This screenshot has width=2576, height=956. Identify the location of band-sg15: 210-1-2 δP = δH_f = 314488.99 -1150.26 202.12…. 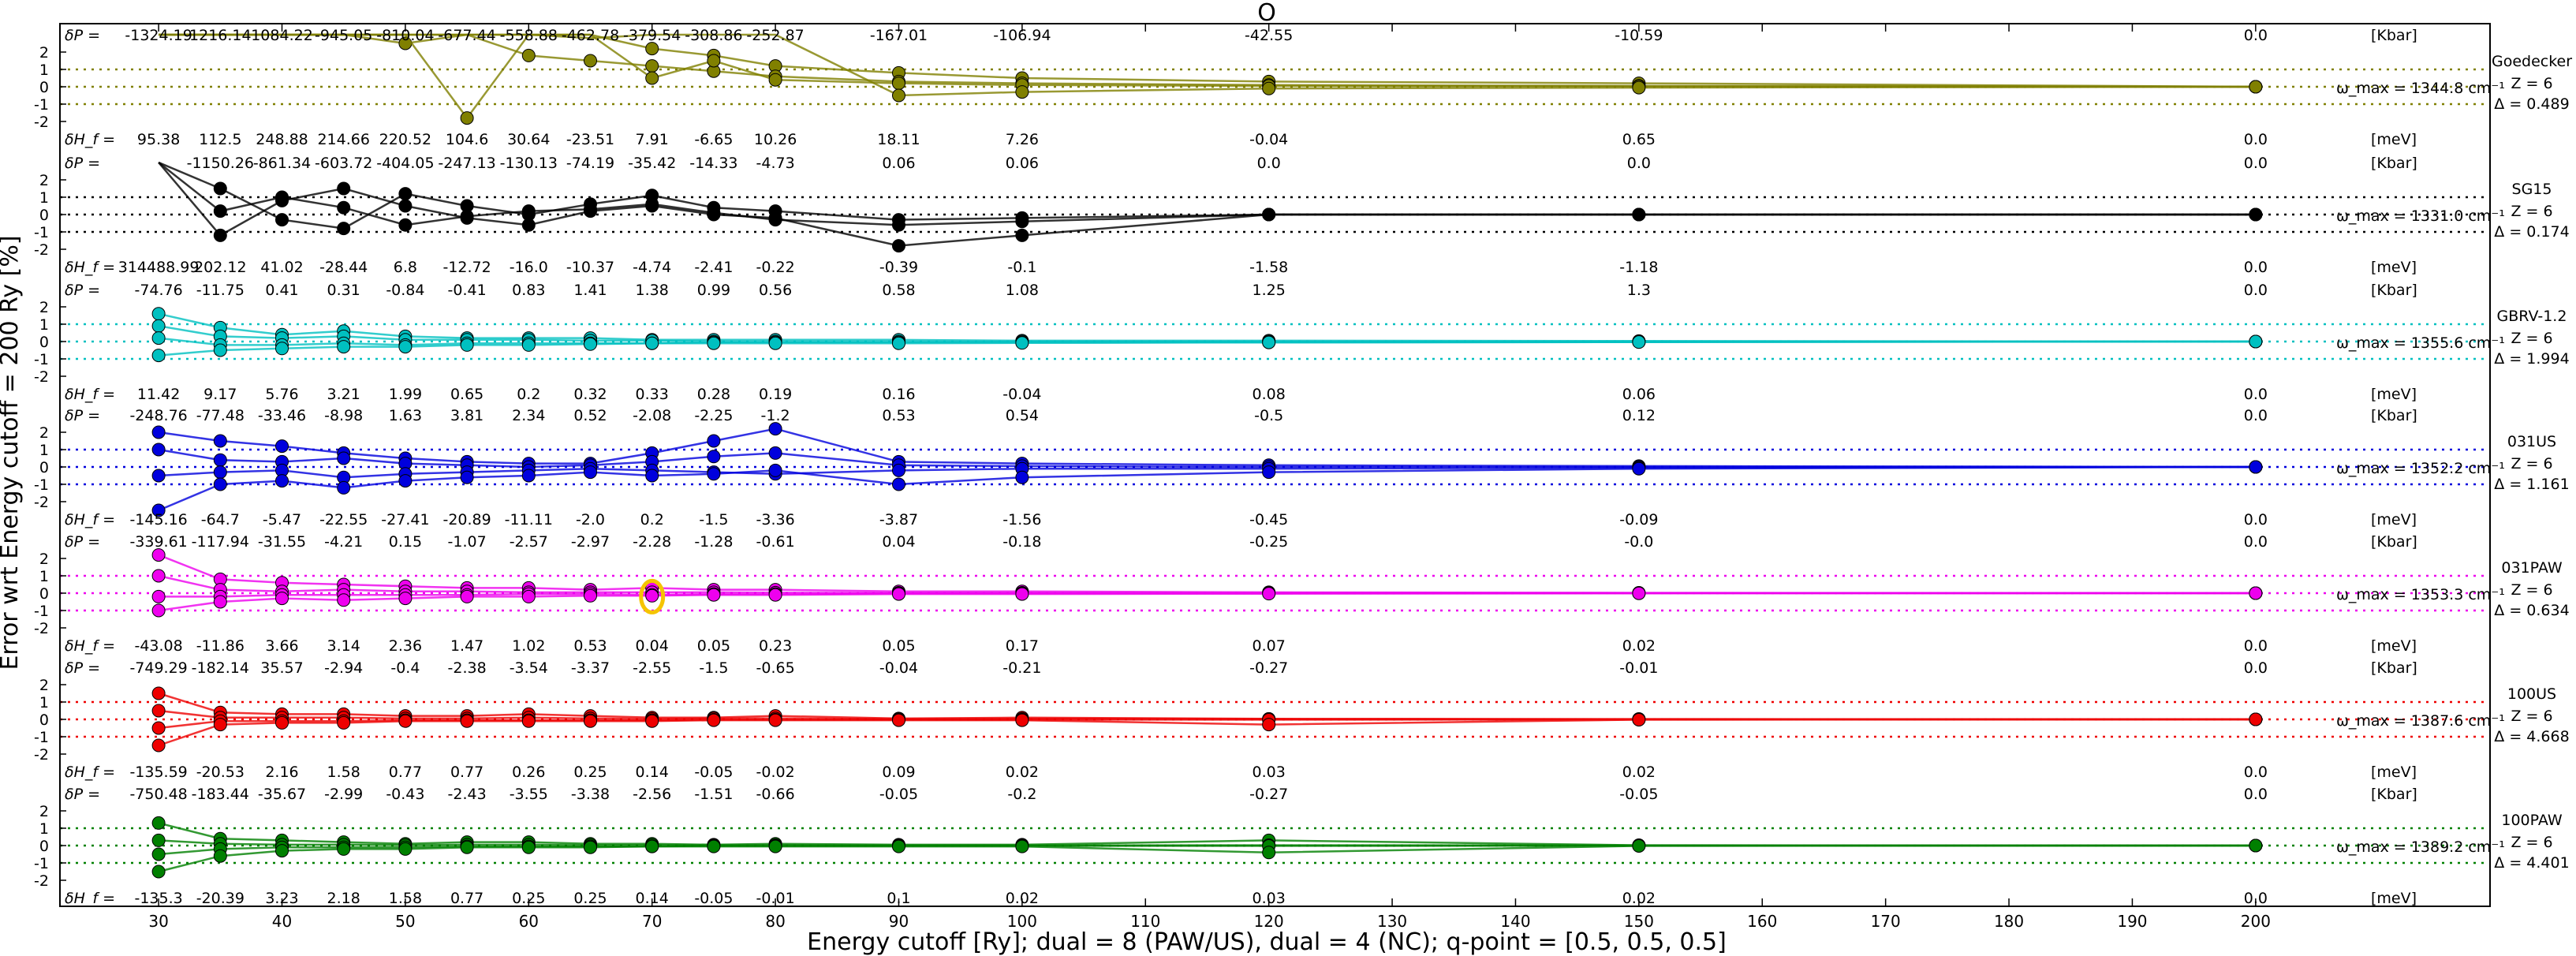
(1302, 215).